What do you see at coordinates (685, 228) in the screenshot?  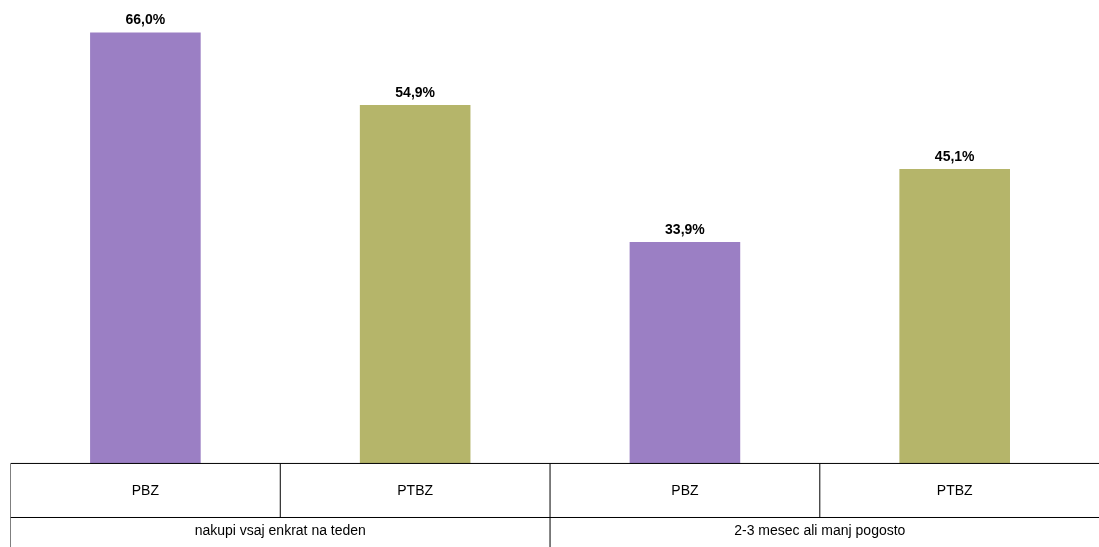 I see `data-label: 33,9%` at bounding box center [685, 228].